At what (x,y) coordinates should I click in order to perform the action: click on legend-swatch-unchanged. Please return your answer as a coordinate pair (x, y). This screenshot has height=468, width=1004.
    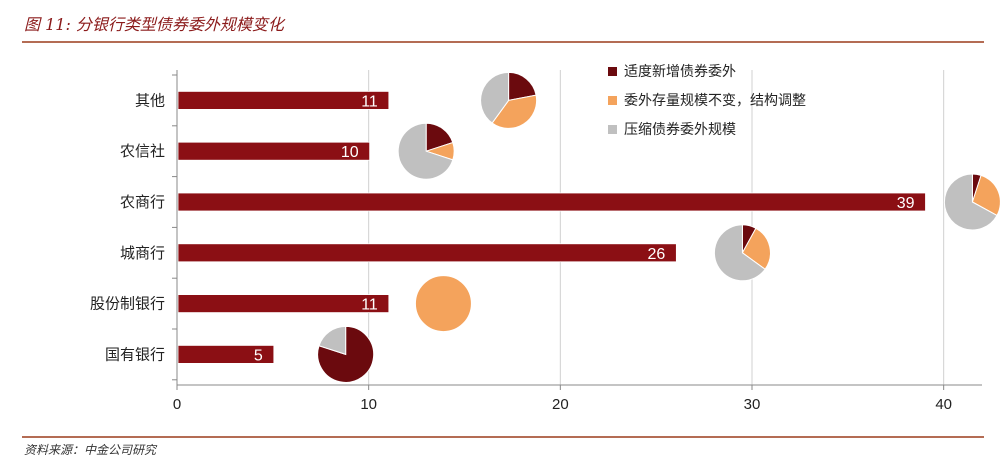
    Looking at the image, I should click on (612, 100).